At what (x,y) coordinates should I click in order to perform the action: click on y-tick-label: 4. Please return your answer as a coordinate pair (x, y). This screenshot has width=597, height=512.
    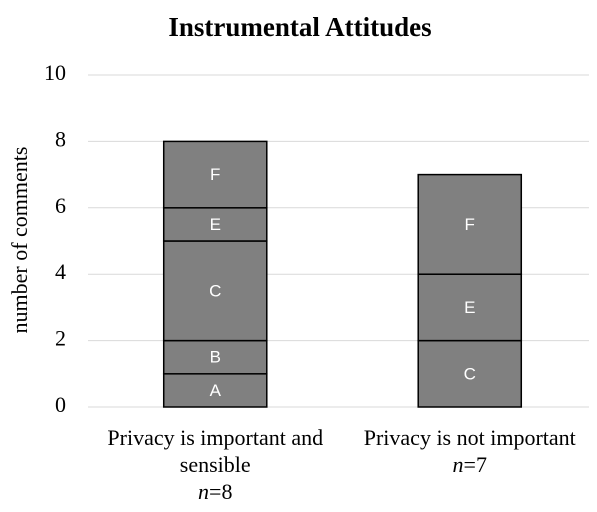
    Looking at the image, I should click on (60, 271).